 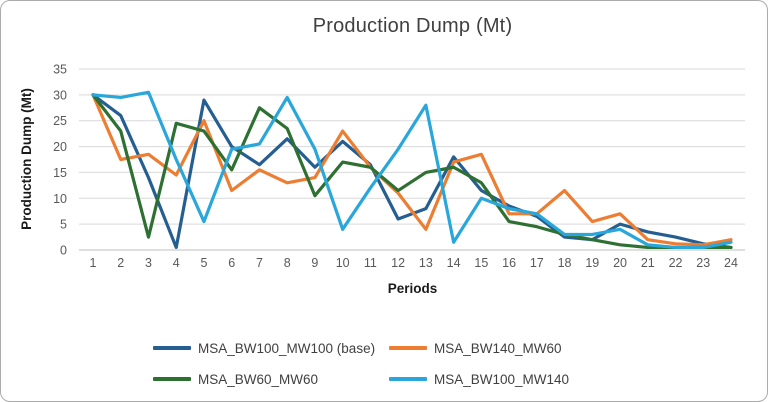 What do you see at coordinates (412, 26) in the screenshot?
I see `chart-title: Production Dump (Mt)` at bounding box center [412, 26].